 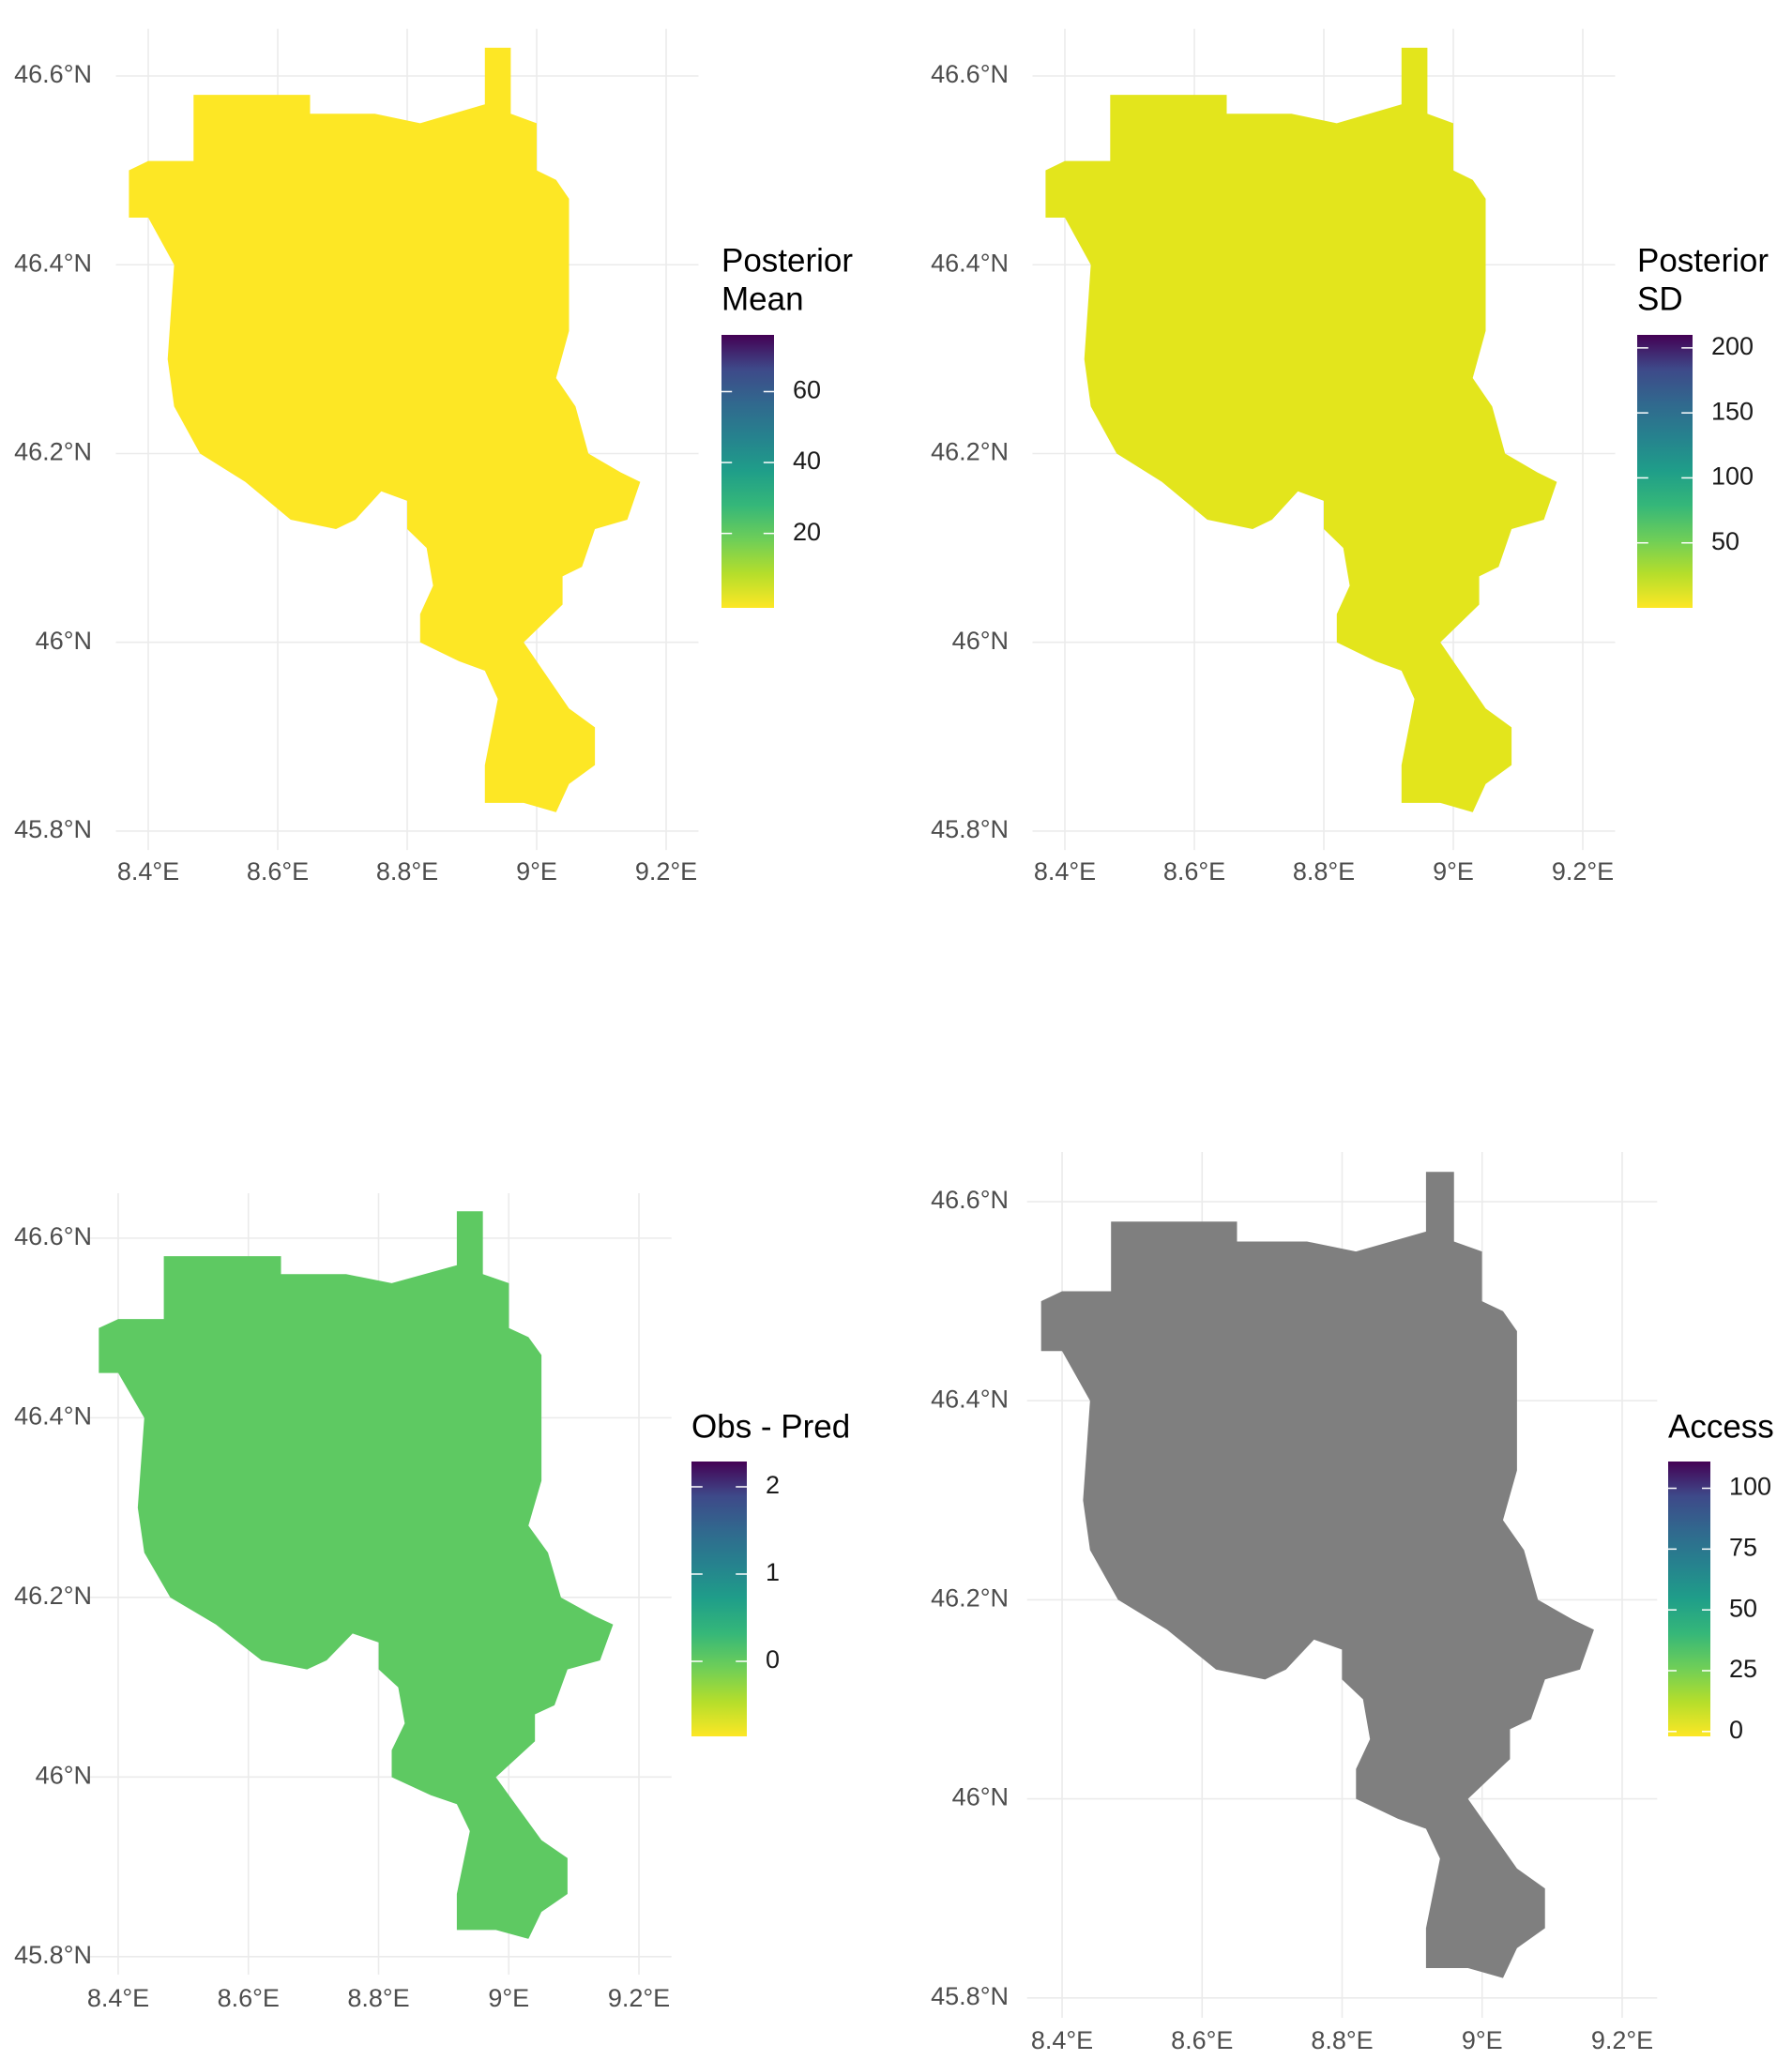 What do you see at coordinates (1660, 299) in the screenshot?
I see `legend-title: SD` at bounding box center [1660, 299].